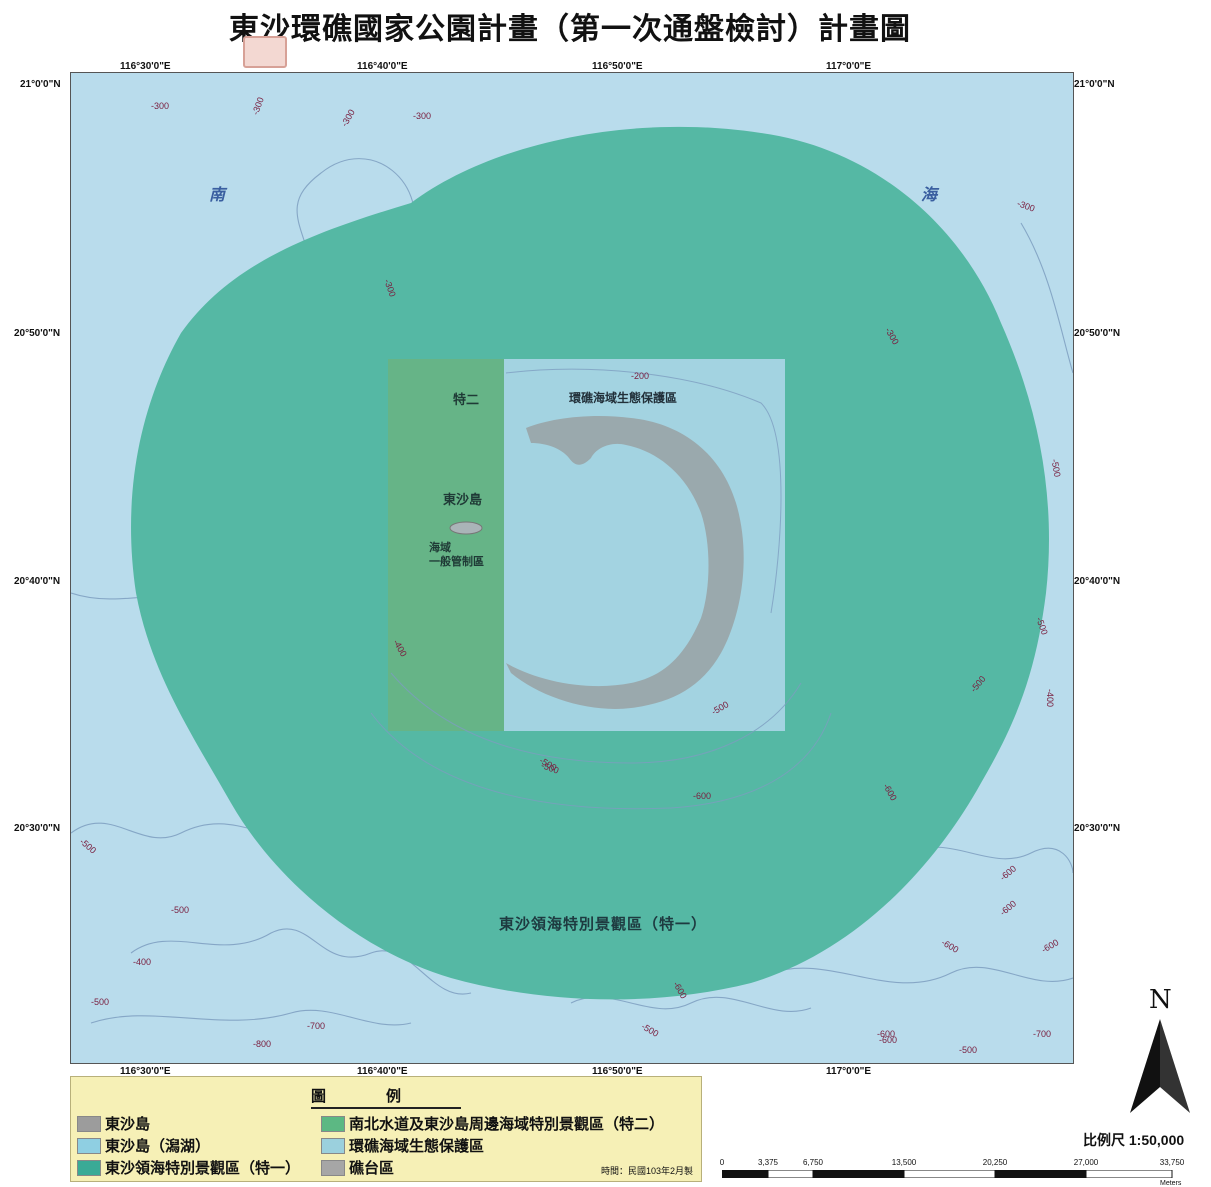 The image size is (1211, 1187). What do you see at coordinates (382, 1071) in the screenshot?
I see `graticule-bottom-2: 116°40'0"E` at bounding box center [382, 1071].